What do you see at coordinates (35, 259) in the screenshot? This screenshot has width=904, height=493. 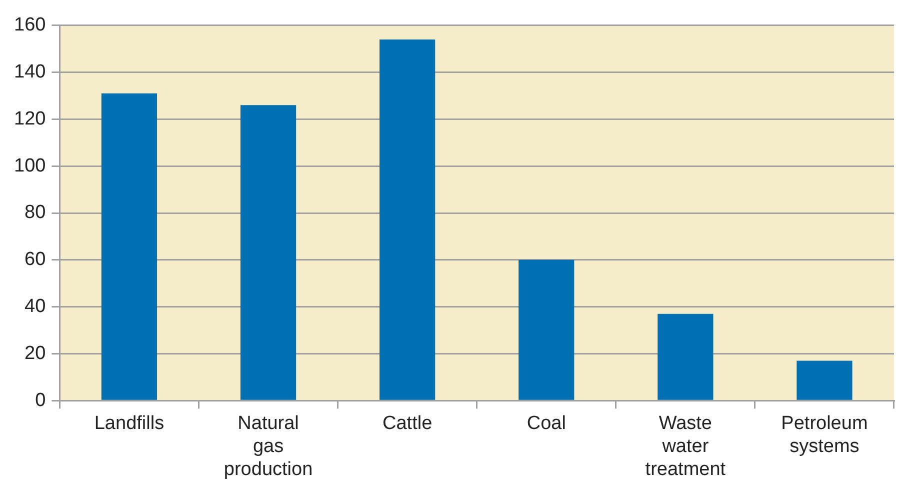 I see `y-tick-label: 60` at bounding box center [35, 259].